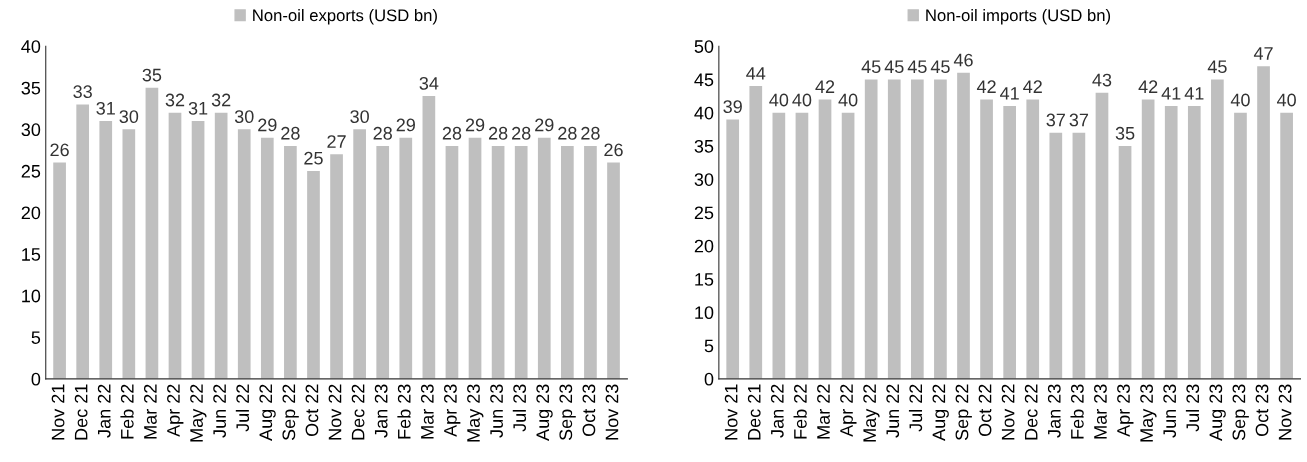 This screenshot has width=1307, height=462. I want to click on data-label: 44, so click(756, 73).